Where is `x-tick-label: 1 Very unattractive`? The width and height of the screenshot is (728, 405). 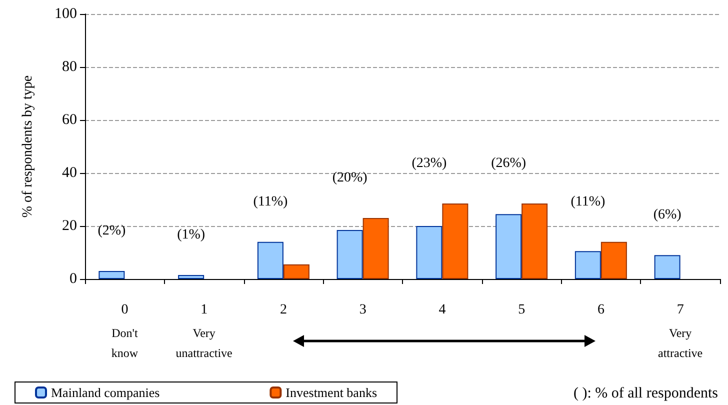 x-tick-label: 1 Very unattractive is located at coordinates (204, 331).